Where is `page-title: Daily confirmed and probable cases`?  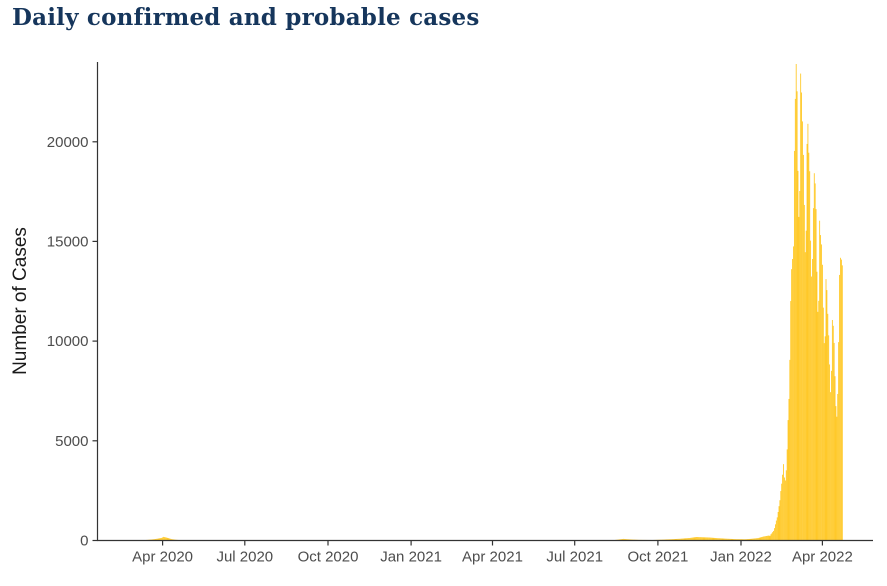 page-title: Daily confirmed and probable cases is located at coordinates (246, 17).